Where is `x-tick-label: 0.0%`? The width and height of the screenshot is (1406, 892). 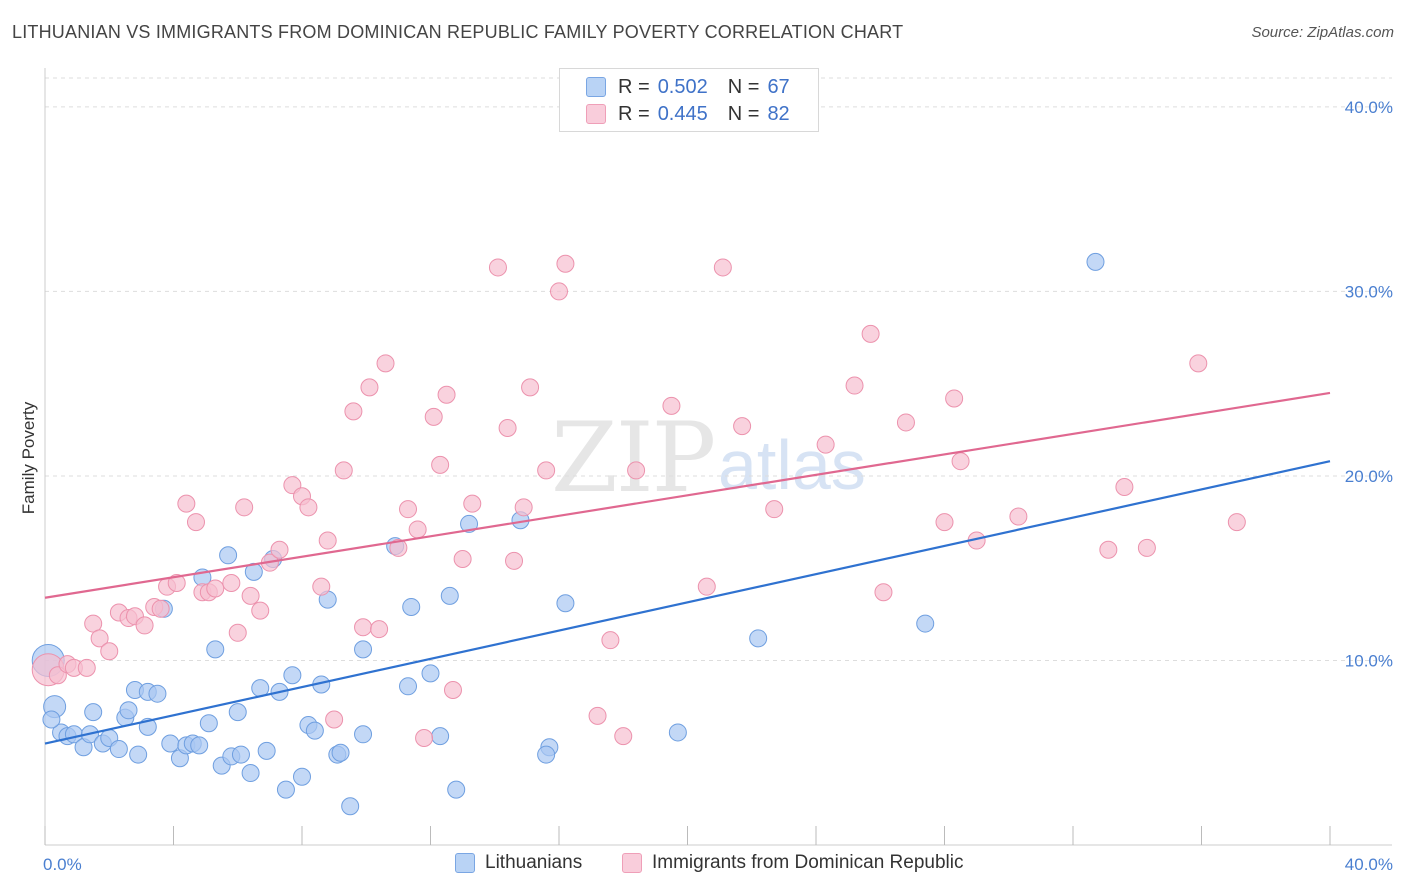 x-tick-label: 0.0% is located at coordinates (62, 864).